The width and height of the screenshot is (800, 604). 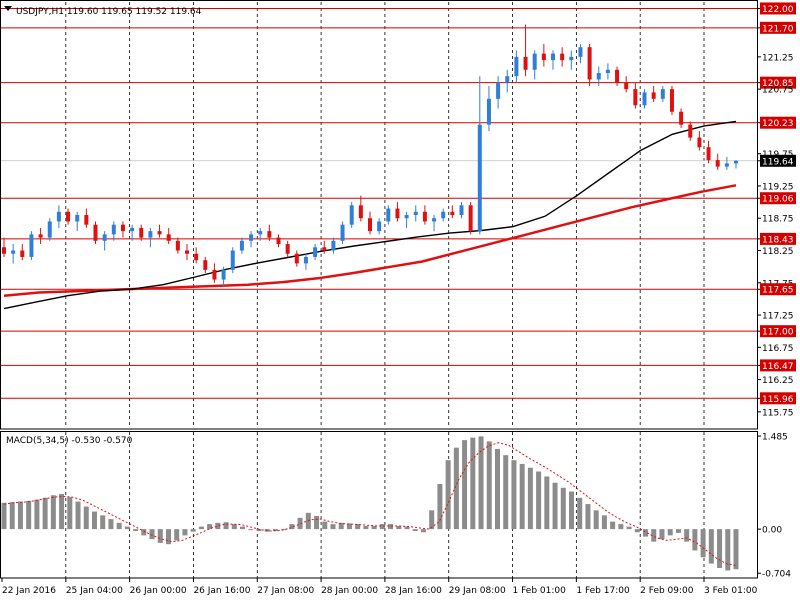 What do you see at coordinates (778, 220) in the screenshot?
I see `price-tick-label: 118.75` at bounding box center [778, 220].